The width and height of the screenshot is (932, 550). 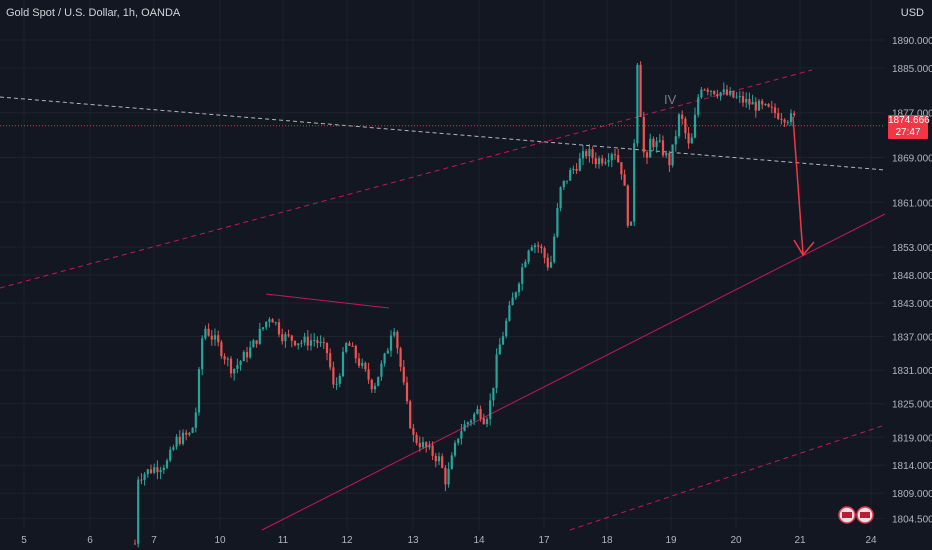 I want to click on y-tick-label: 1831.000, so click(x=912, y=371).